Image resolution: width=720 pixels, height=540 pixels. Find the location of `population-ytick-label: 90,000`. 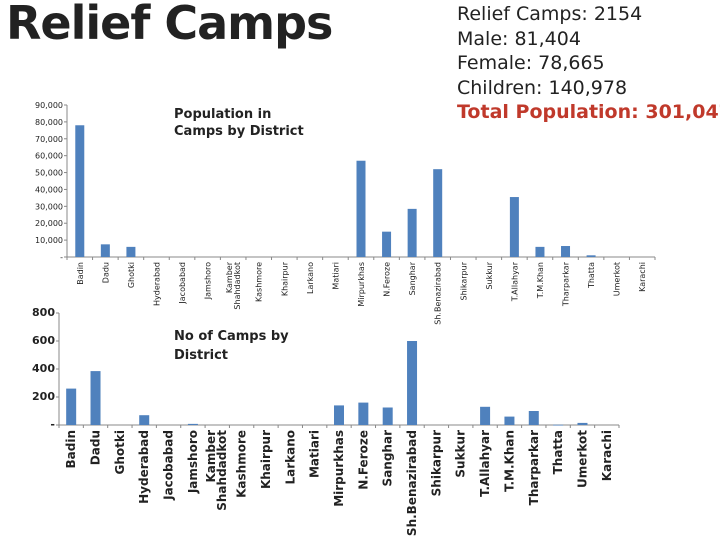

population-ytick-label: 90,000 is located at coordinates (49, 105).